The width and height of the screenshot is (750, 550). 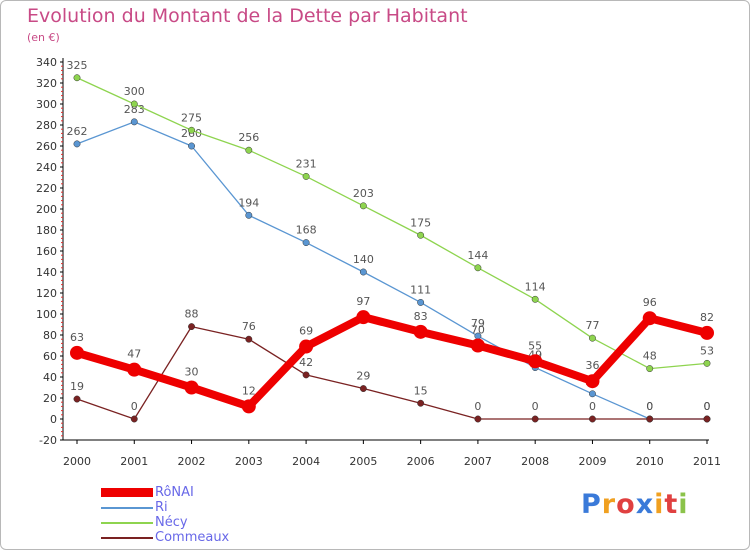 What do you see at coordinates (306, 362) in the screenshot?
I see `data-label: 42` at bounding box center [306, 362].